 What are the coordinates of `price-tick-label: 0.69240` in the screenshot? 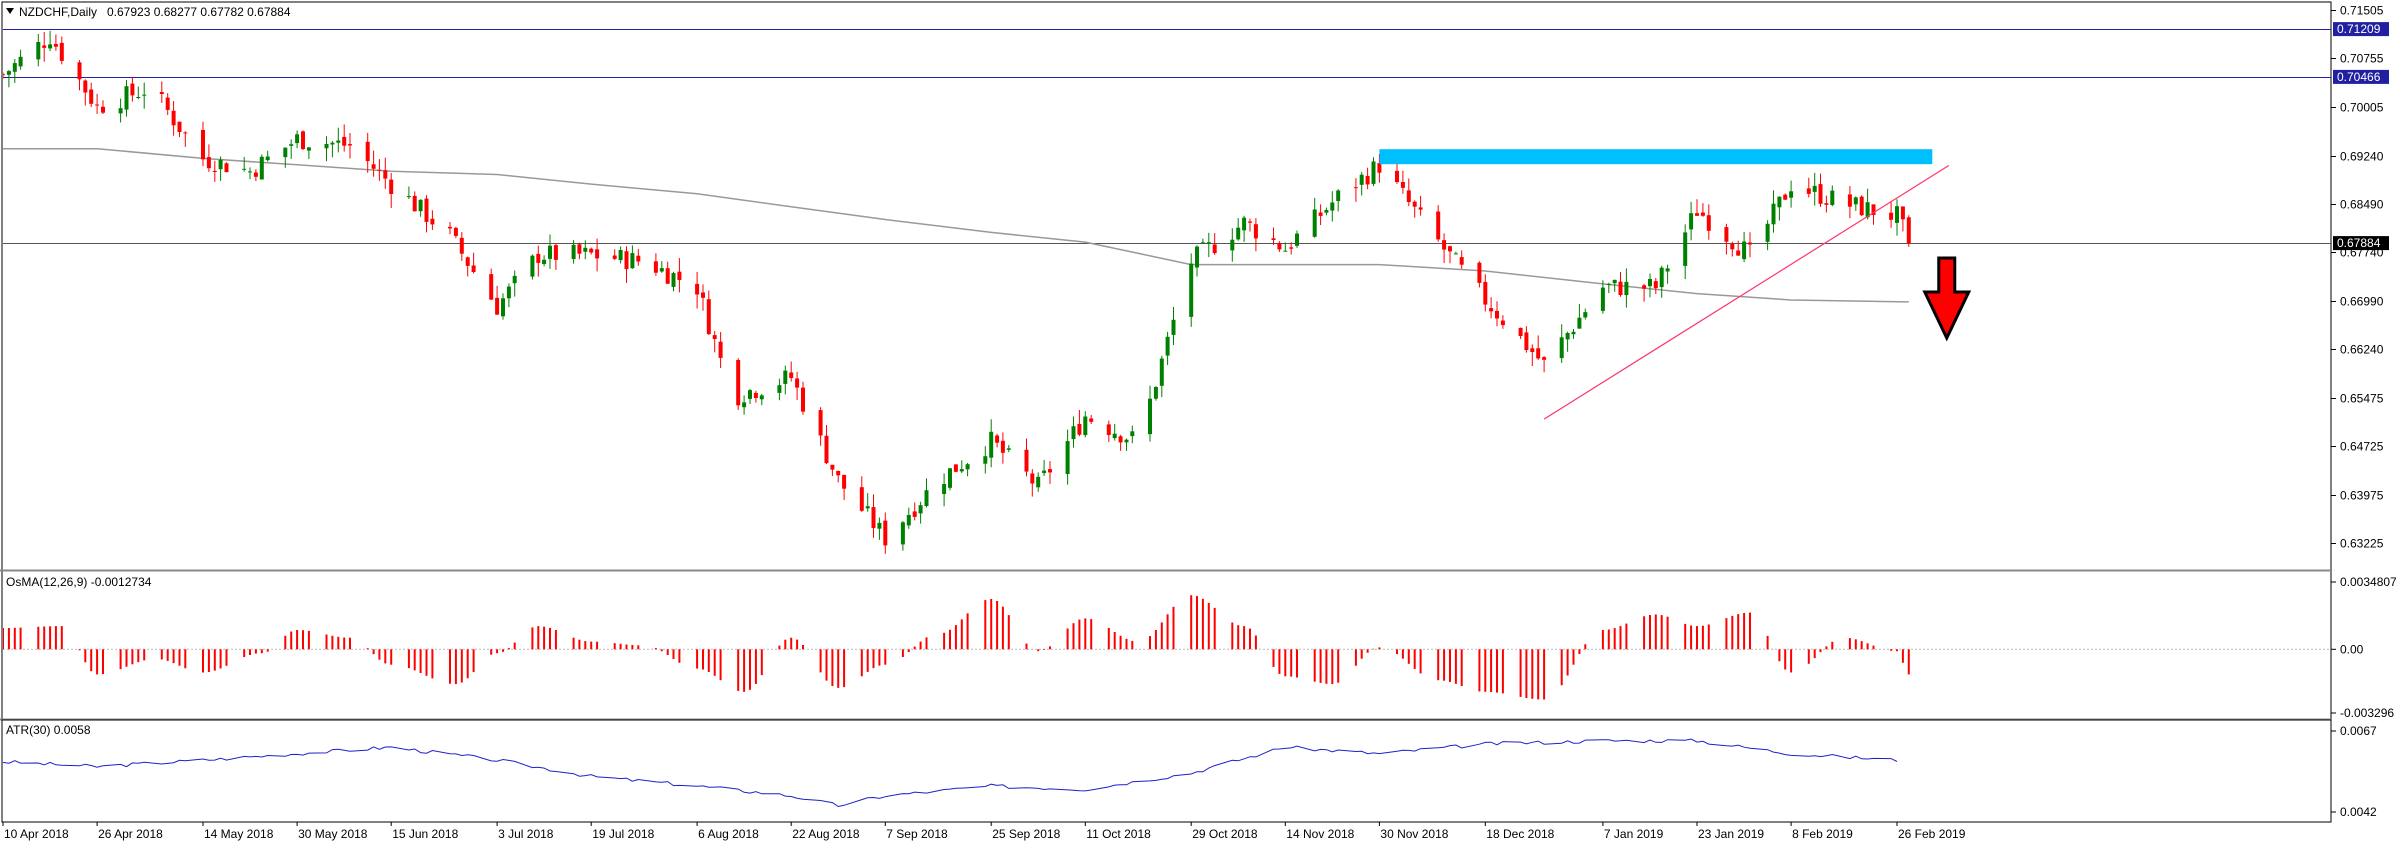 It's located at (2362, 157).